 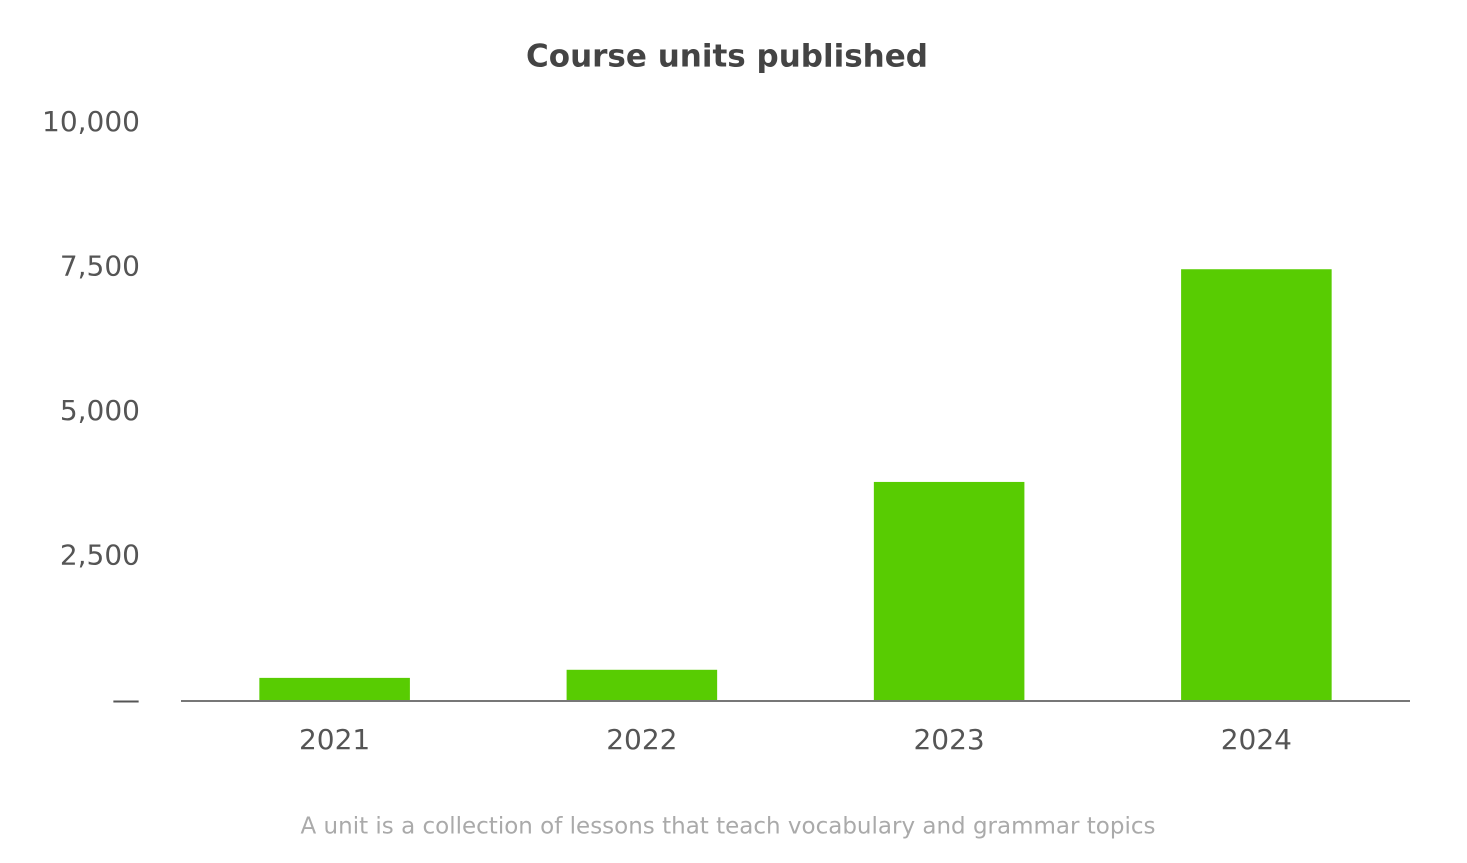 I want to click on chart-title: Course units published, so click(x=727, y=57).